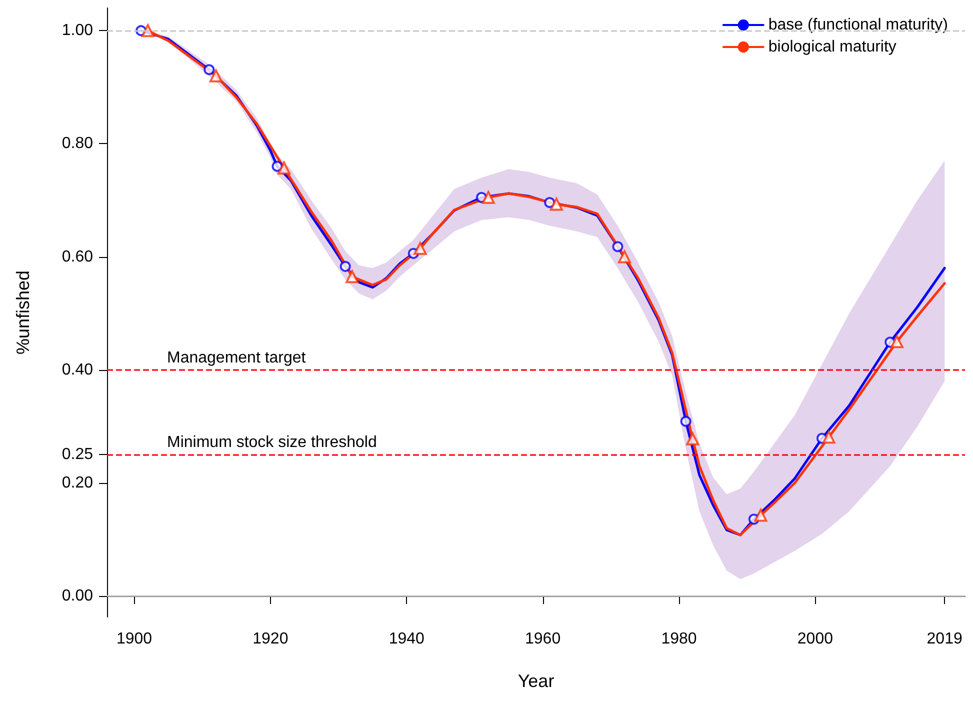  What do you see at coordinates (406, 639) in the screenshot?
I see `x-tick-label: 1940` at bounding box center [406, 639].